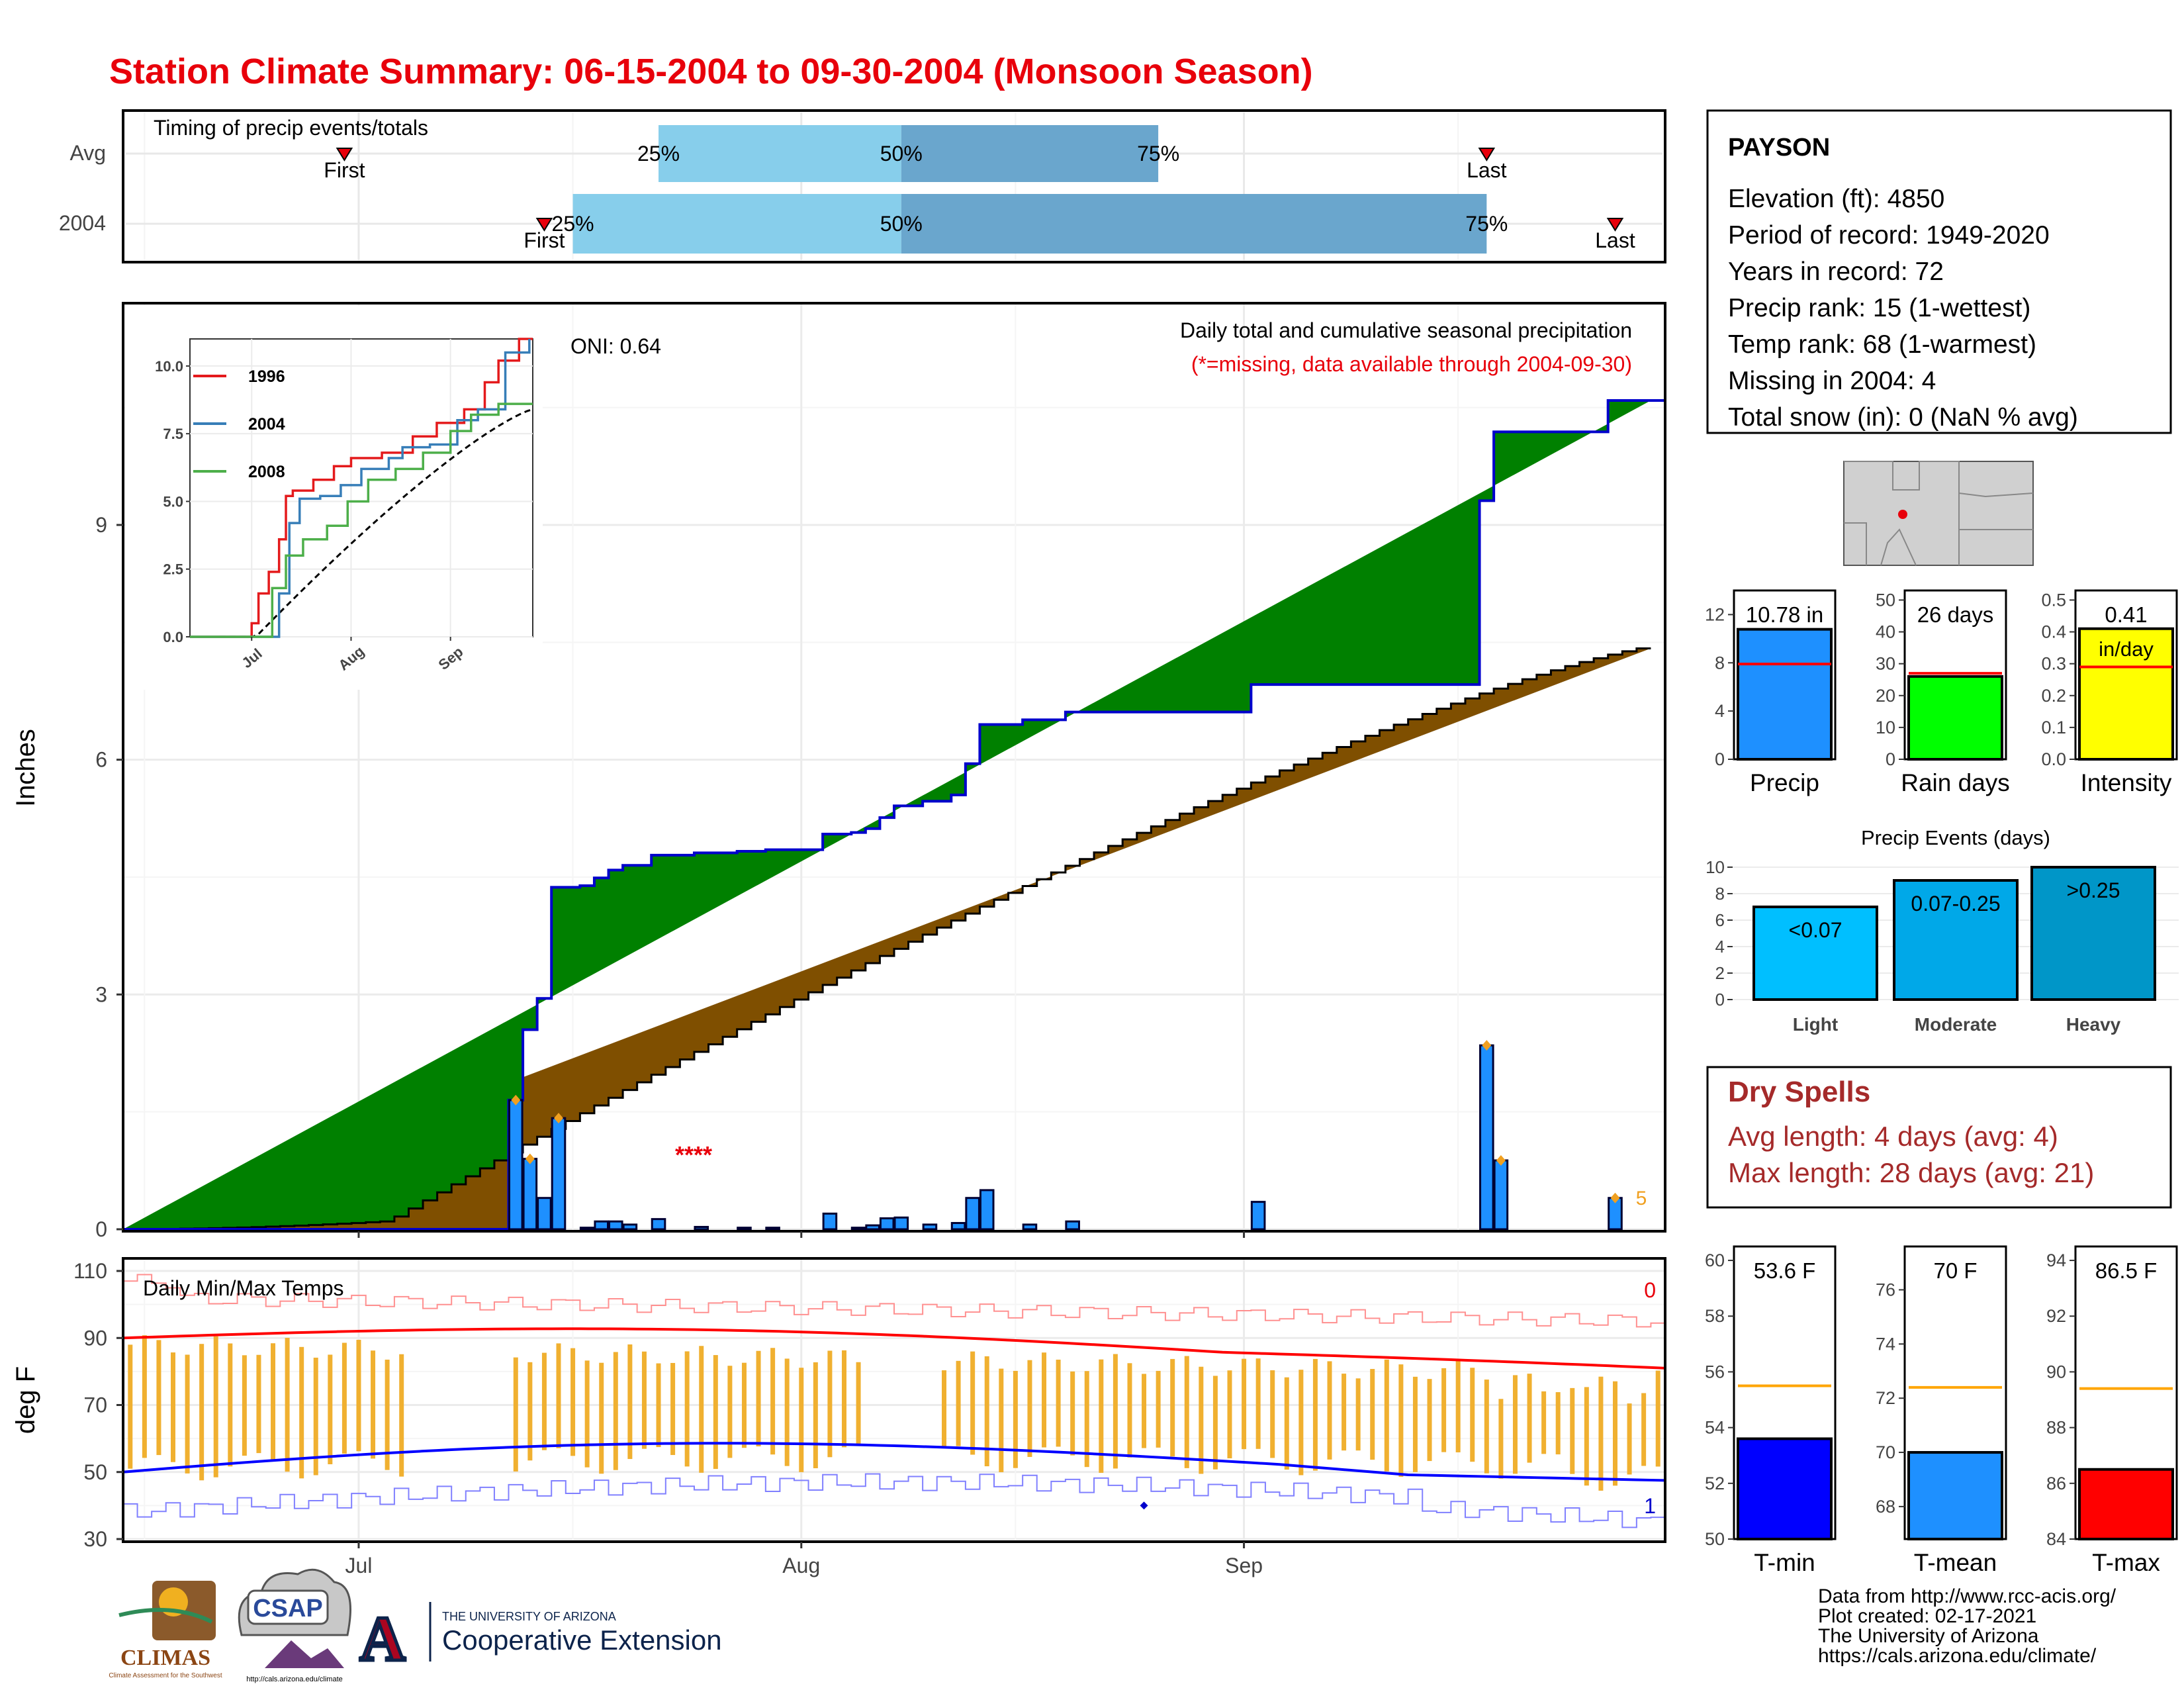 The width and height of the screenshot is (2184, 1688). Describe the element at coordinates (291, 128) in the screenshot. I see `timing-label: Timing of precip events/totals` at that location.